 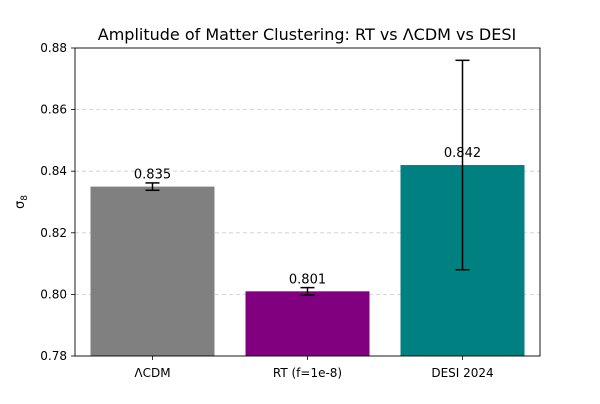 What do you see at coordinates (307, 373) in the screenshot?
I see `x-tick-label: RT (f=1e-8)` at bounding box center [307, 373].